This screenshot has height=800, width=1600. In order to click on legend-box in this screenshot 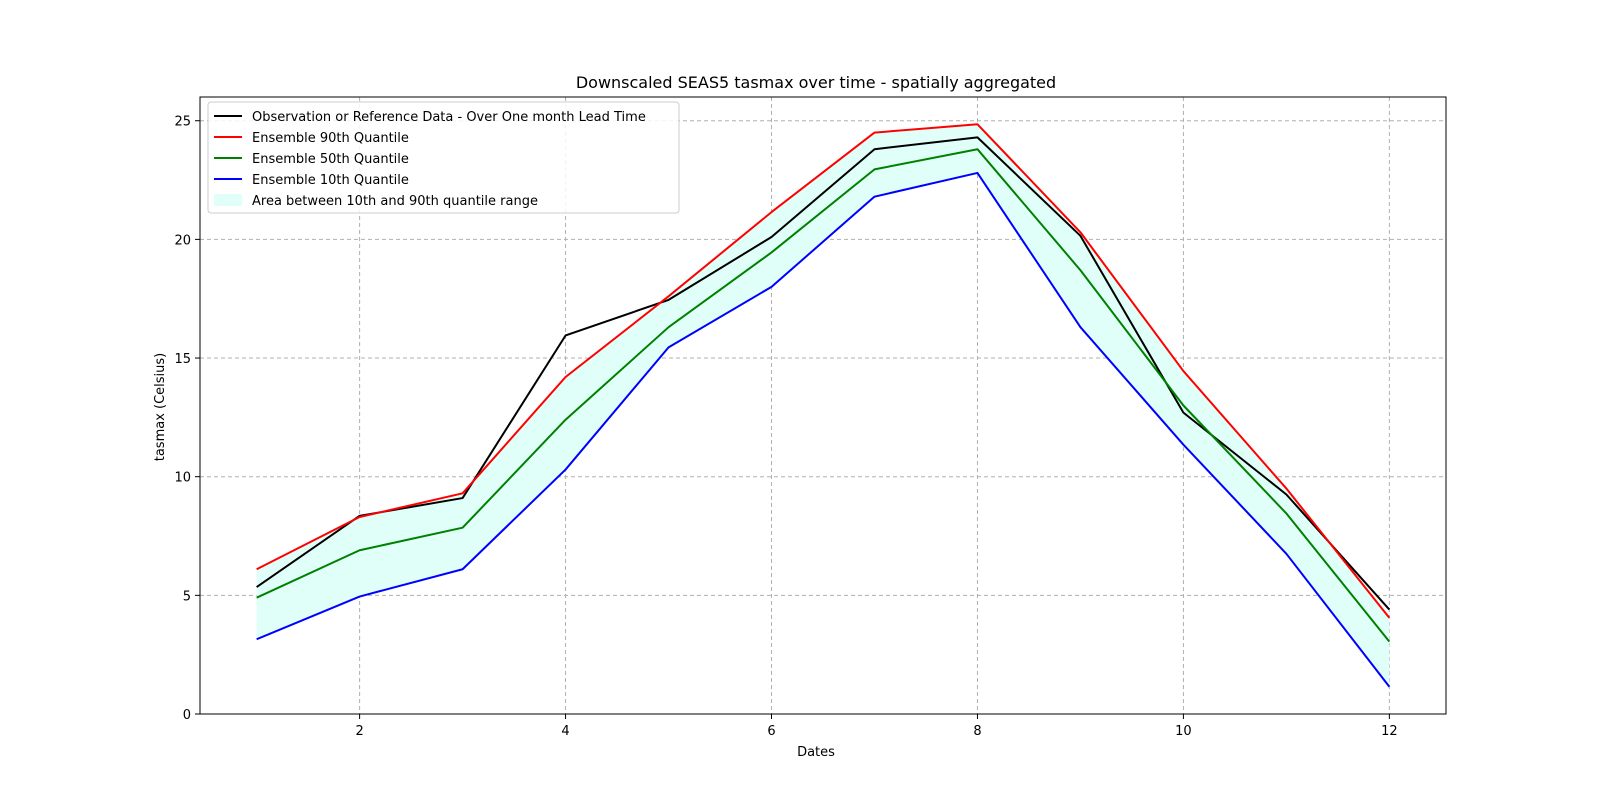, I will do `click(443, 157)`.